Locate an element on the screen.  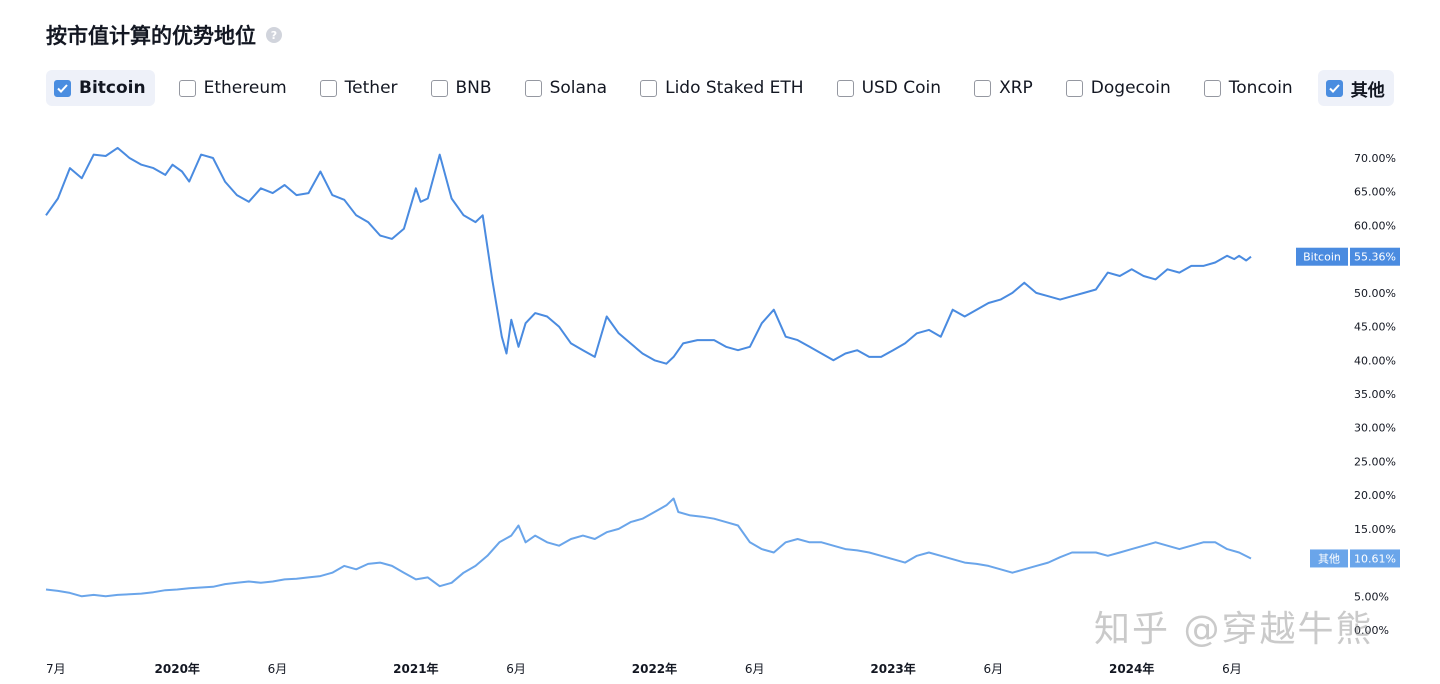
y-tick-label: 25.00% is located at coordinates (1375, 461).